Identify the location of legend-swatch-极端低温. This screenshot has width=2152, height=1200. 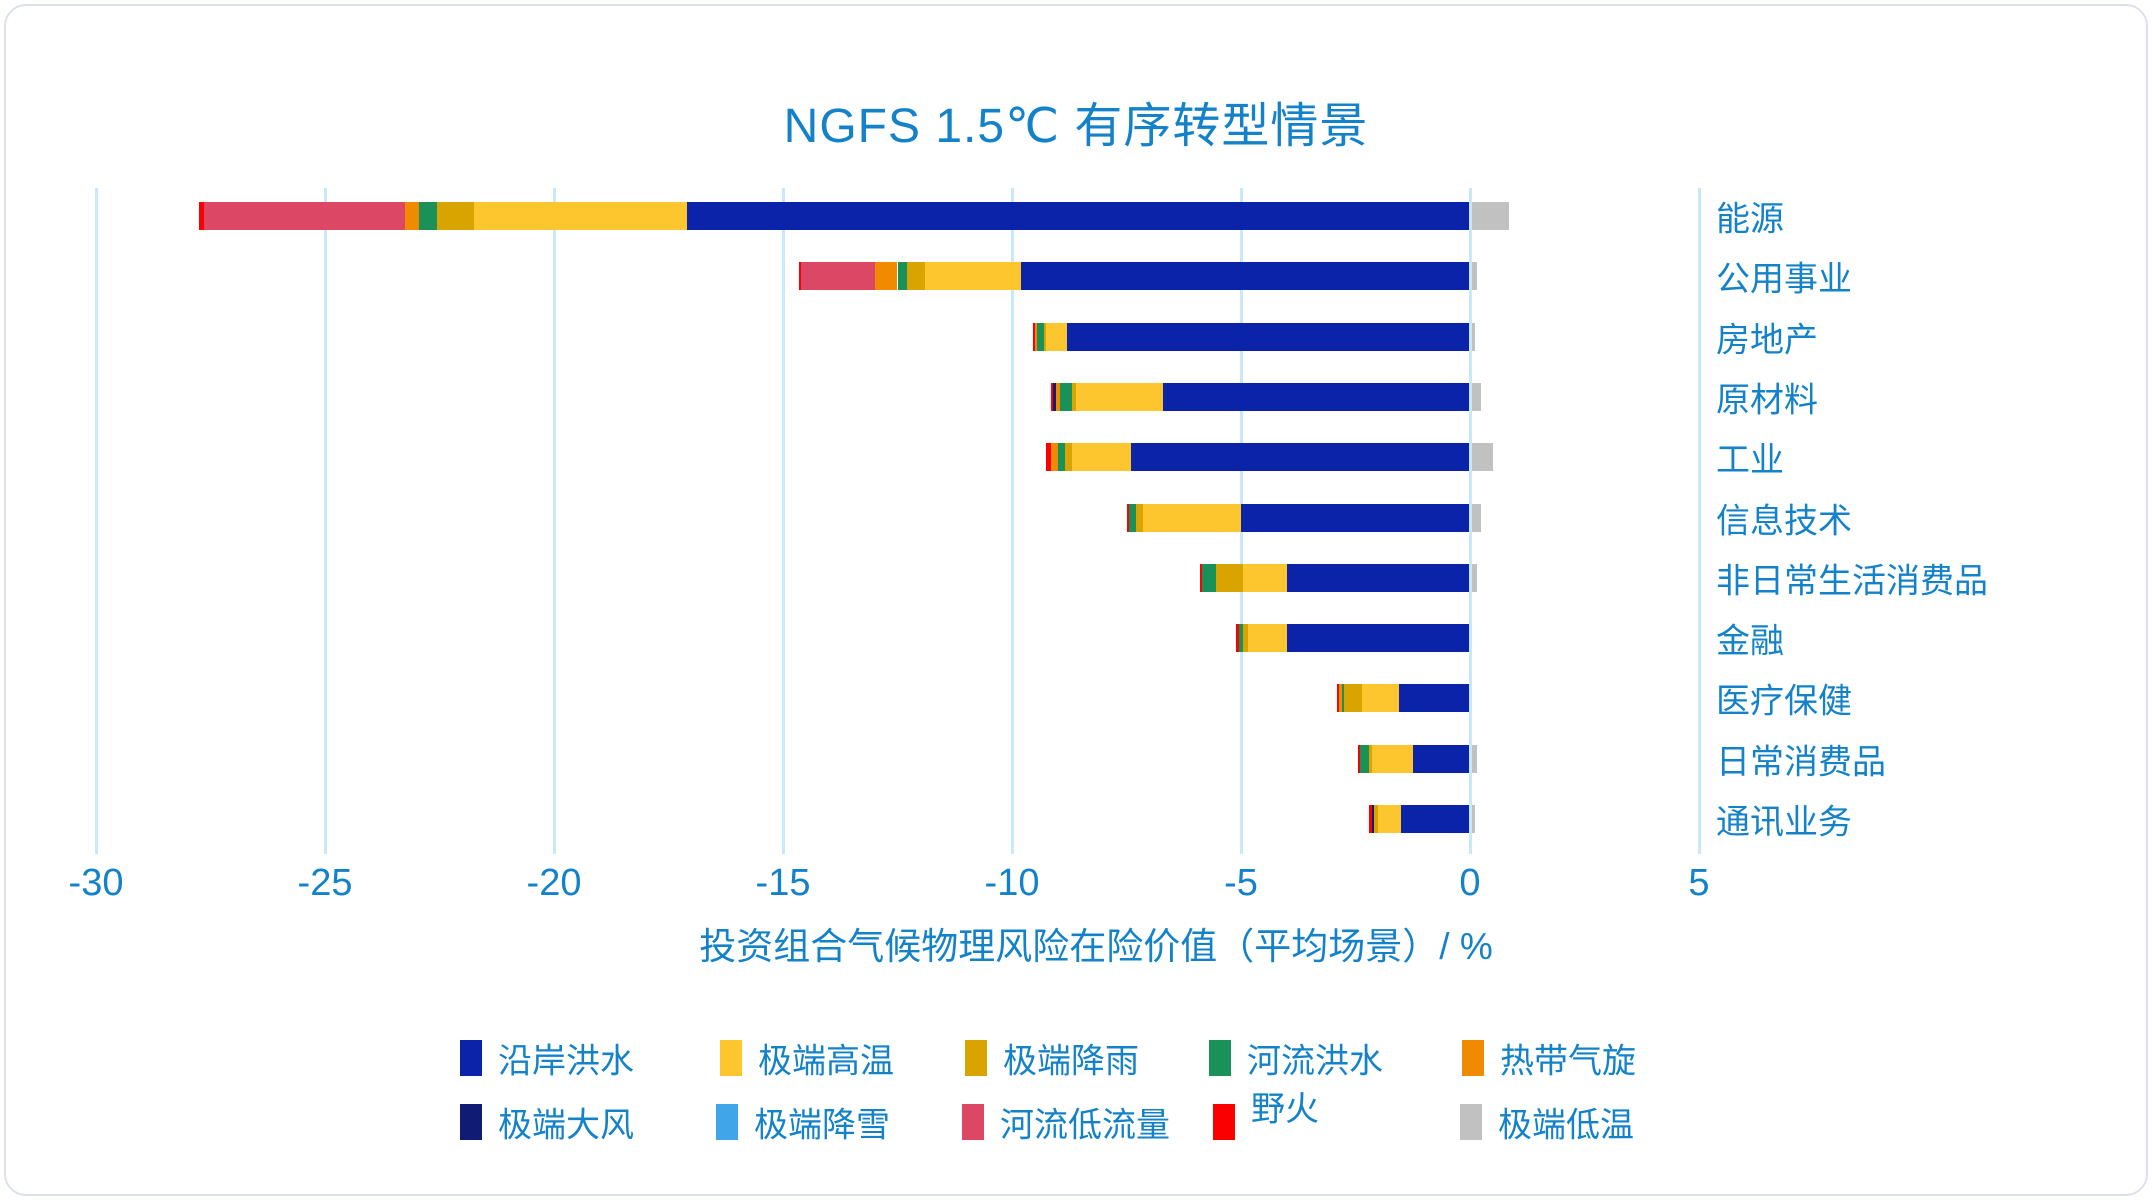
(1471, 1122).